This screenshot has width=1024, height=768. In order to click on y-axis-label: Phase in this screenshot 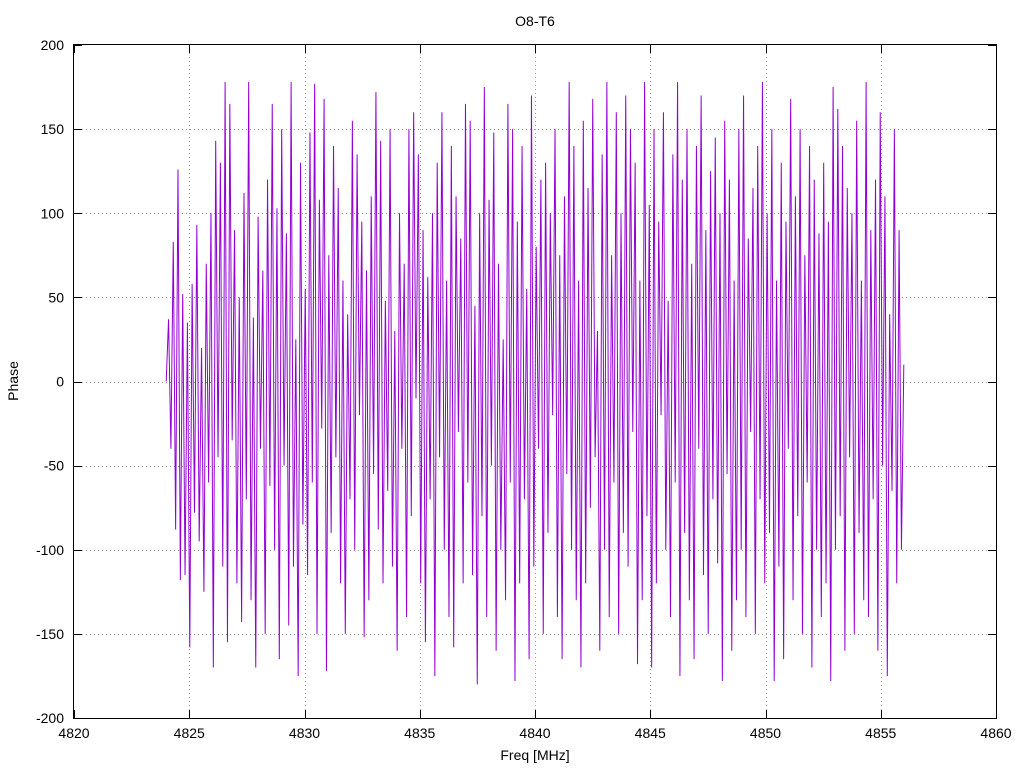, I will do `click(13, 381)`.